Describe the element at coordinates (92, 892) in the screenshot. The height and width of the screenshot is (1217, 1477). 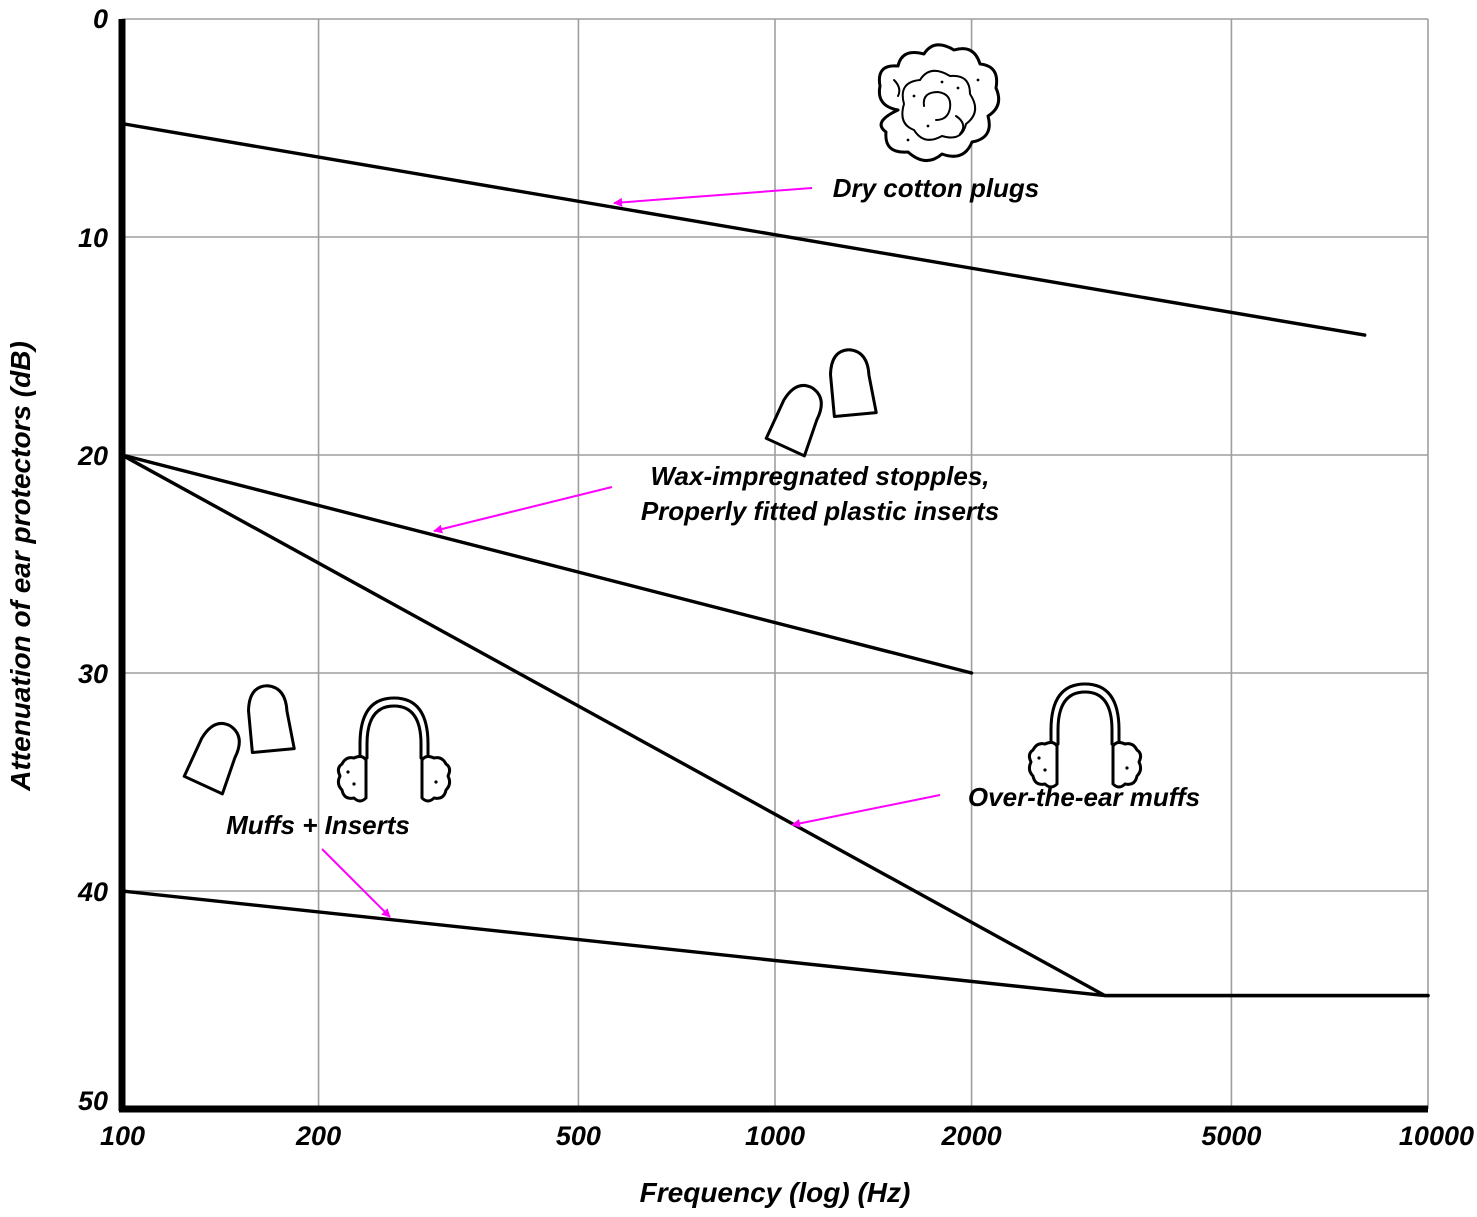
I see `y-tick-label-40: 40` at that location.